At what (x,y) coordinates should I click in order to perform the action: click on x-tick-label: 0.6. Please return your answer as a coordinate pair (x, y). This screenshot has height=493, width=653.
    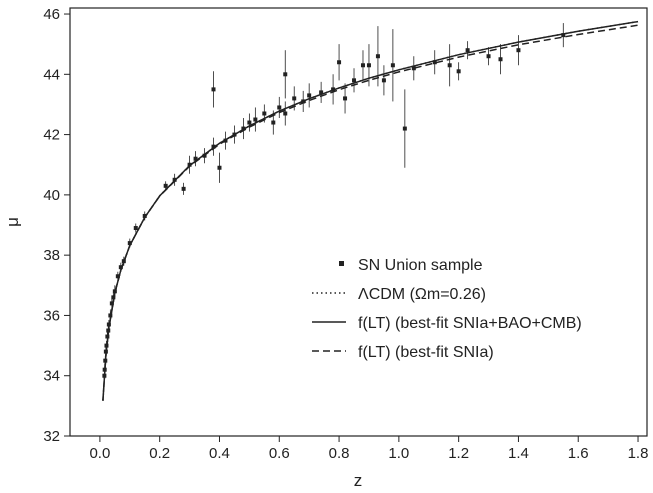
    Looking at the image, I should click on (279, 453).